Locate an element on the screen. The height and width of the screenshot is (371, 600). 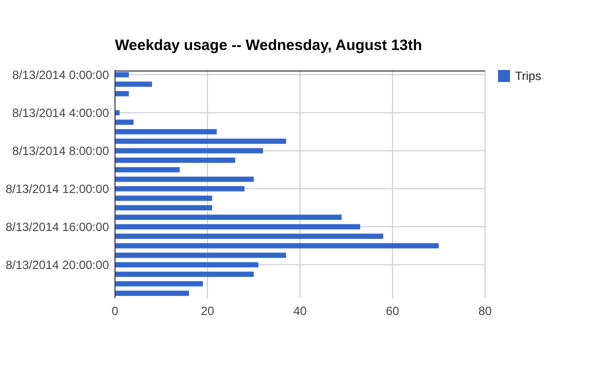
y-tick-label: 8/13/2014 12:00:00 is located at coordinates (58, 189).